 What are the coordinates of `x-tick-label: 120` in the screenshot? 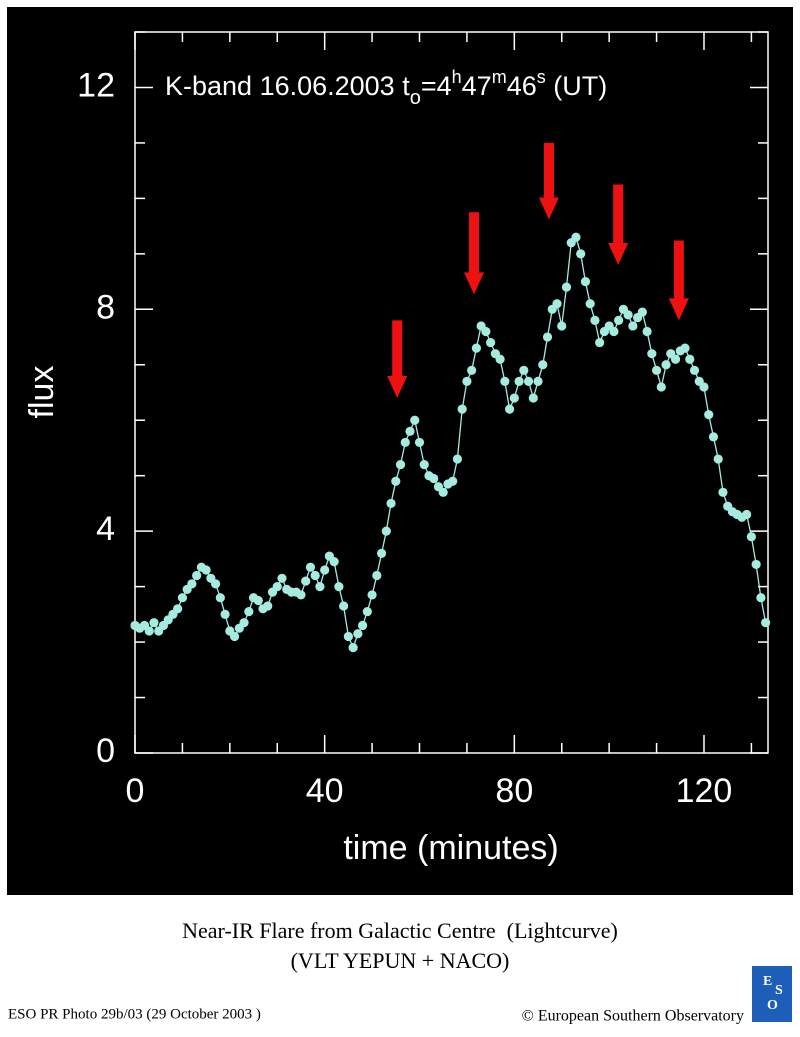 It's located at (704, 791).